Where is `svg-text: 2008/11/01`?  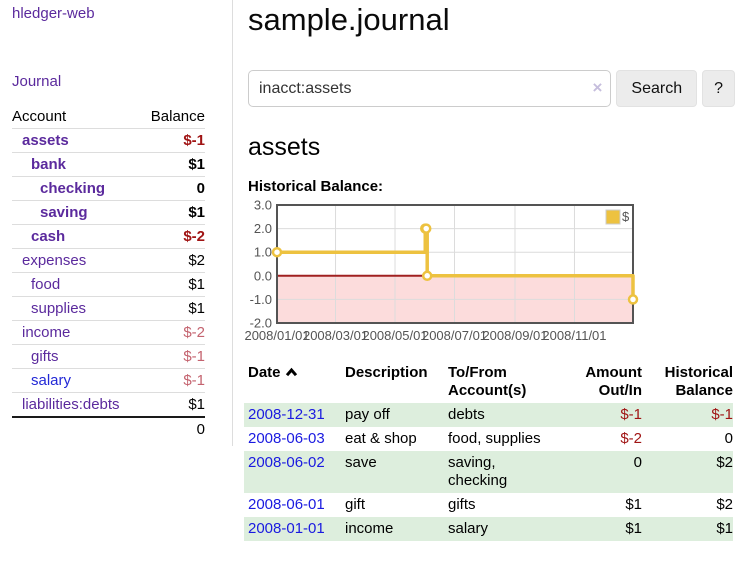 svg-text: 2008/11/01 is located at coordinates (574, 335).